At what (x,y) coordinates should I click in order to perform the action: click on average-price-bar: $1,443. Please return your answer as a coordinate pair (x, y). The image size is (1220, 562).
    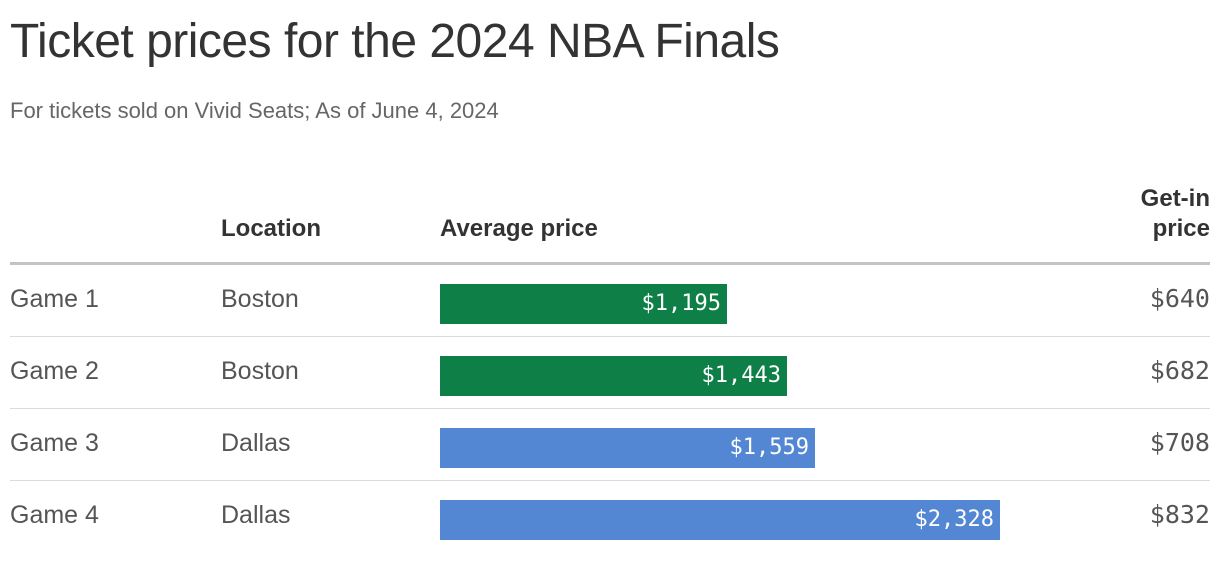
    Looking at the image, I should click on (613, 376).